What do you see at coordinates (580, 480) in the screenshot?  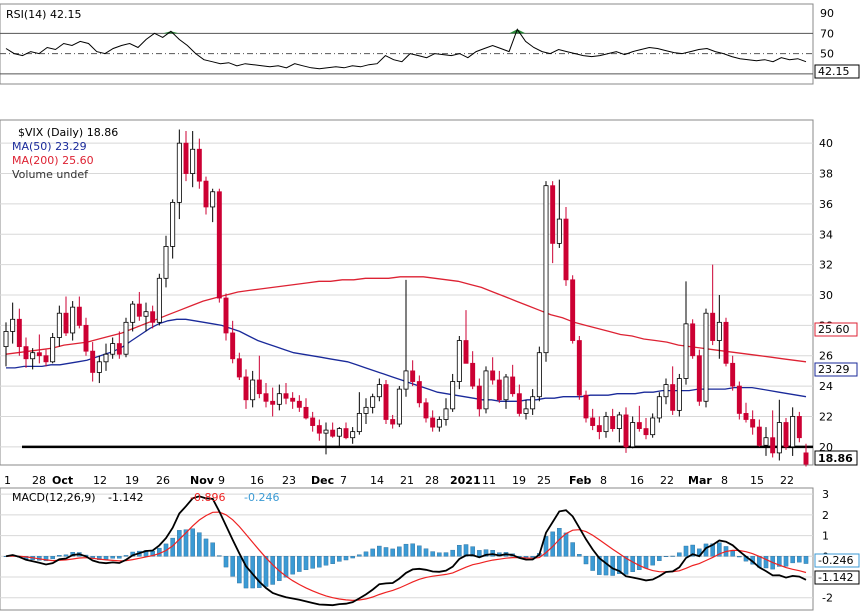 I see `x-axis-label: Feb` at bounding box center [580, 480].